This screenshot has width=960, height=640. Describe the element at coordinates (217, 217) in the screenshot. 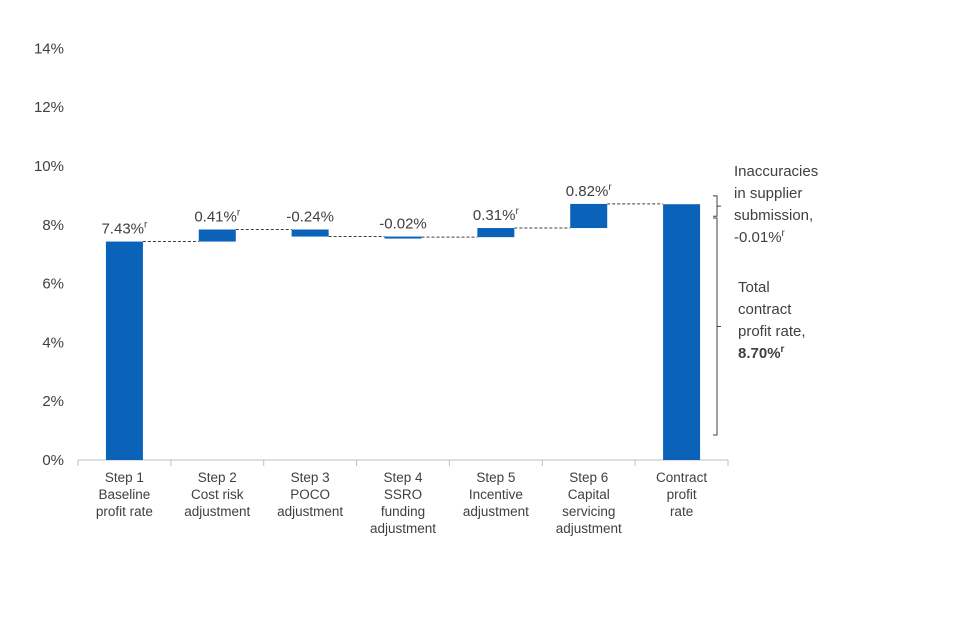

I see `data-label: 0.41%r` at that location.